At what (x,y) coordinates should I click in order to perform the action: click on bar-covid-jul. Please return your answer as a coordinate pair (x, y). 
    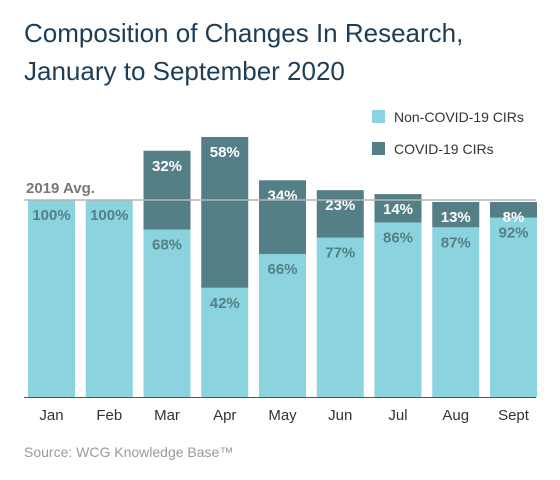
    Looking at the image, I should click on (398, 208).